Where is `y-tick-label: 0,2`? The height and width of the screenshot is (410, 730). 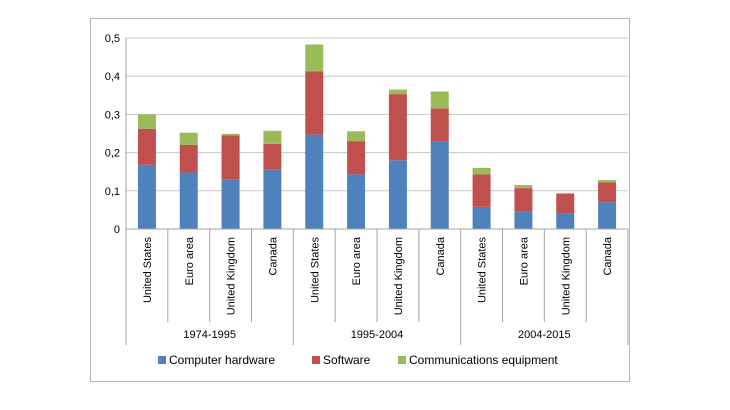 y-tick-label: 0,2 is located at coordinates (112, 154).